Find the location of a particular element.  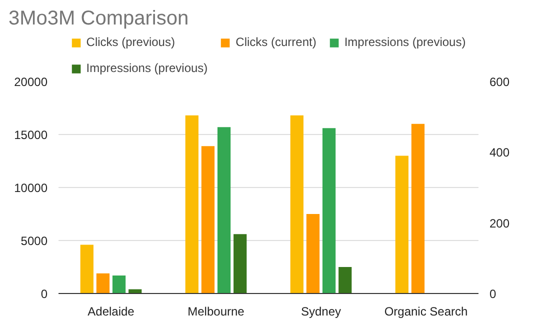

y2-tick-label: 200 is located at coordinates (500, 223).